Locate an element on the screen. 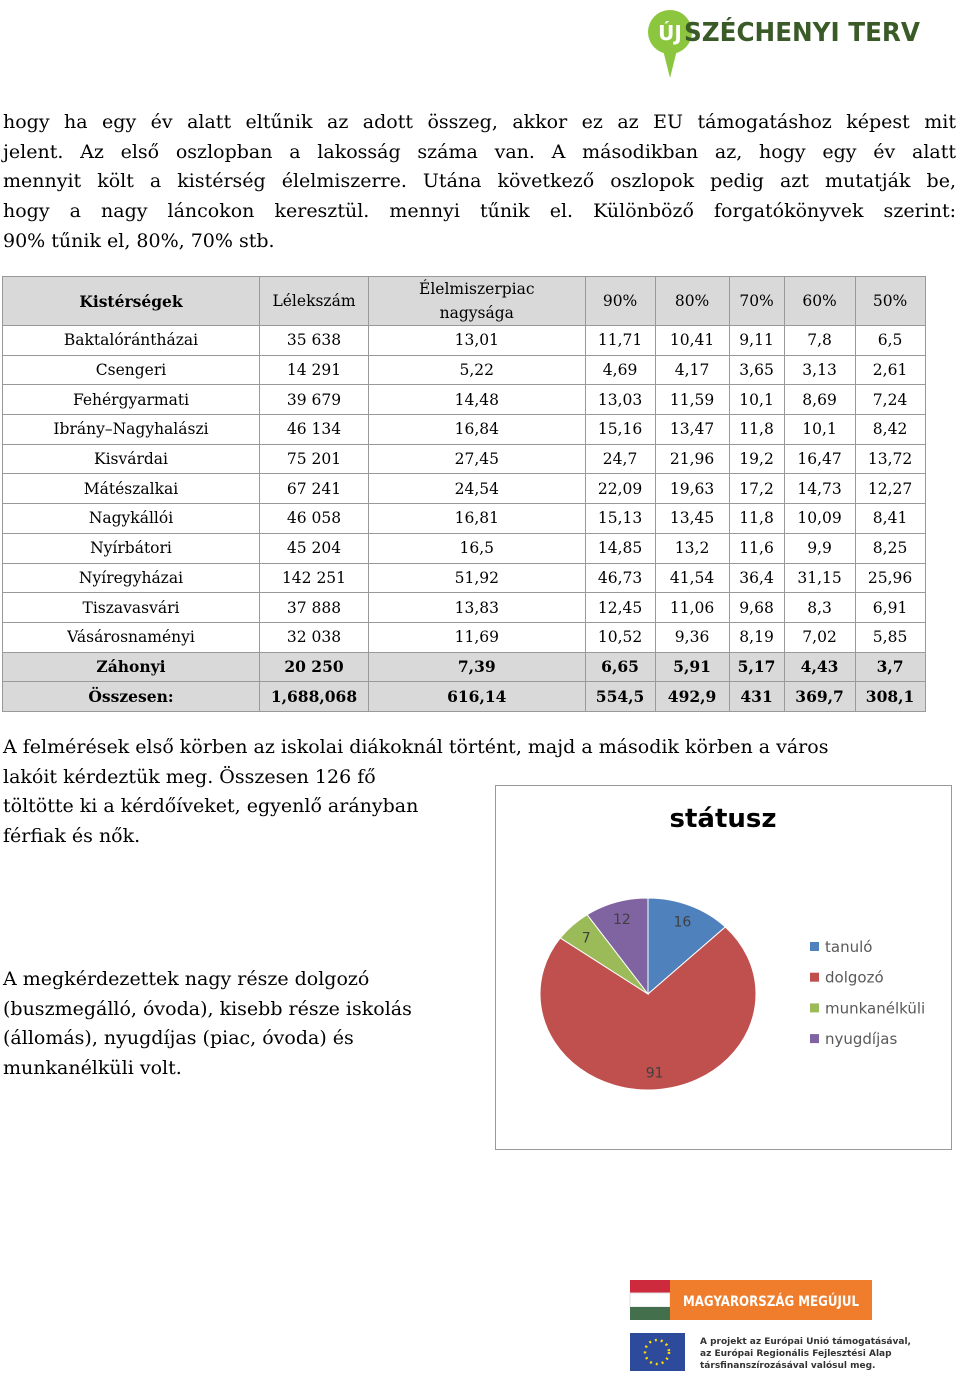  table-cell: 7,24 is located at coordinates (890, 400).